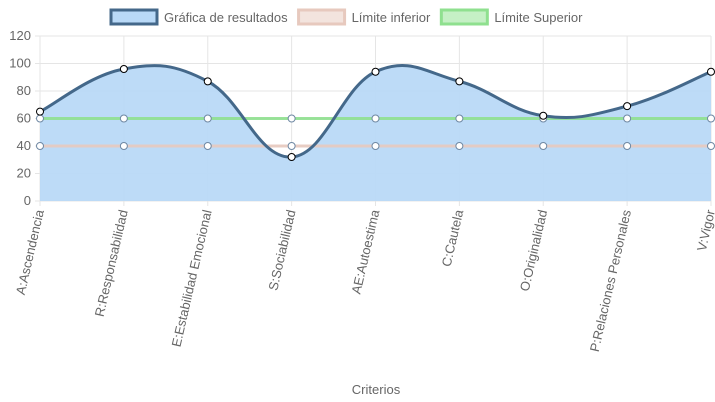  Describe the element at coordinates (20, 63) in the screenshot. I see `y-tick-label: 100` at that location.